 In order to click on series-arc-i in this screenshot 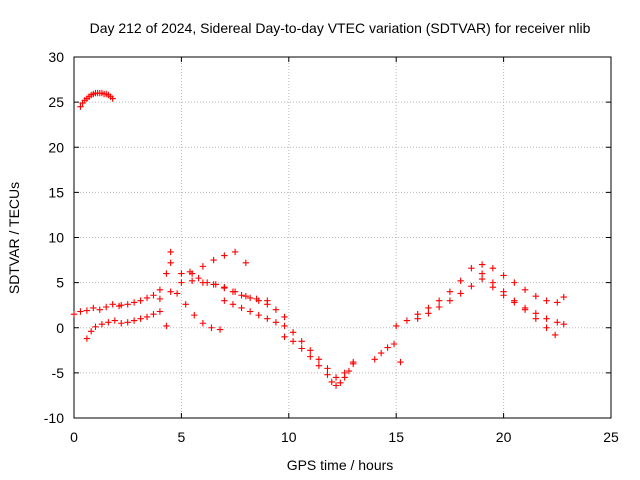, I will do `click(289, 339)`.